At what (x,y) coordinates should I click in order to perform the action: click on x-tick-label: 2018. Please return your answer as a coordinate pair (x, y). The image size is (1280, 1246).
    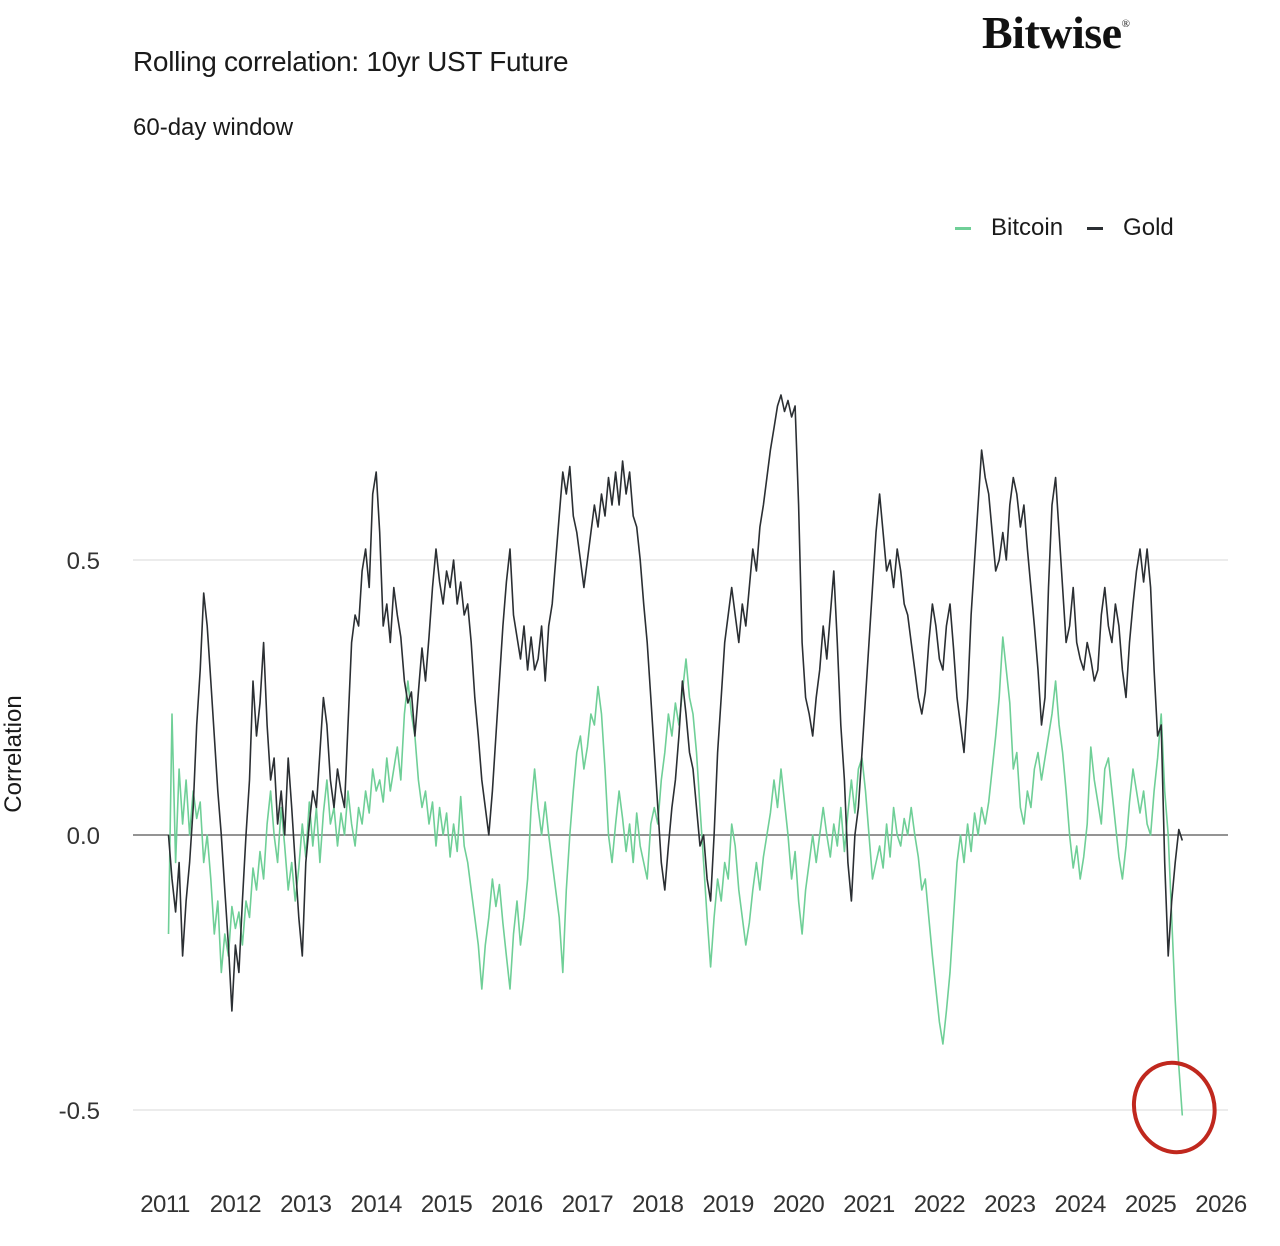
    Looking at the image, I should click on (658, 1204).